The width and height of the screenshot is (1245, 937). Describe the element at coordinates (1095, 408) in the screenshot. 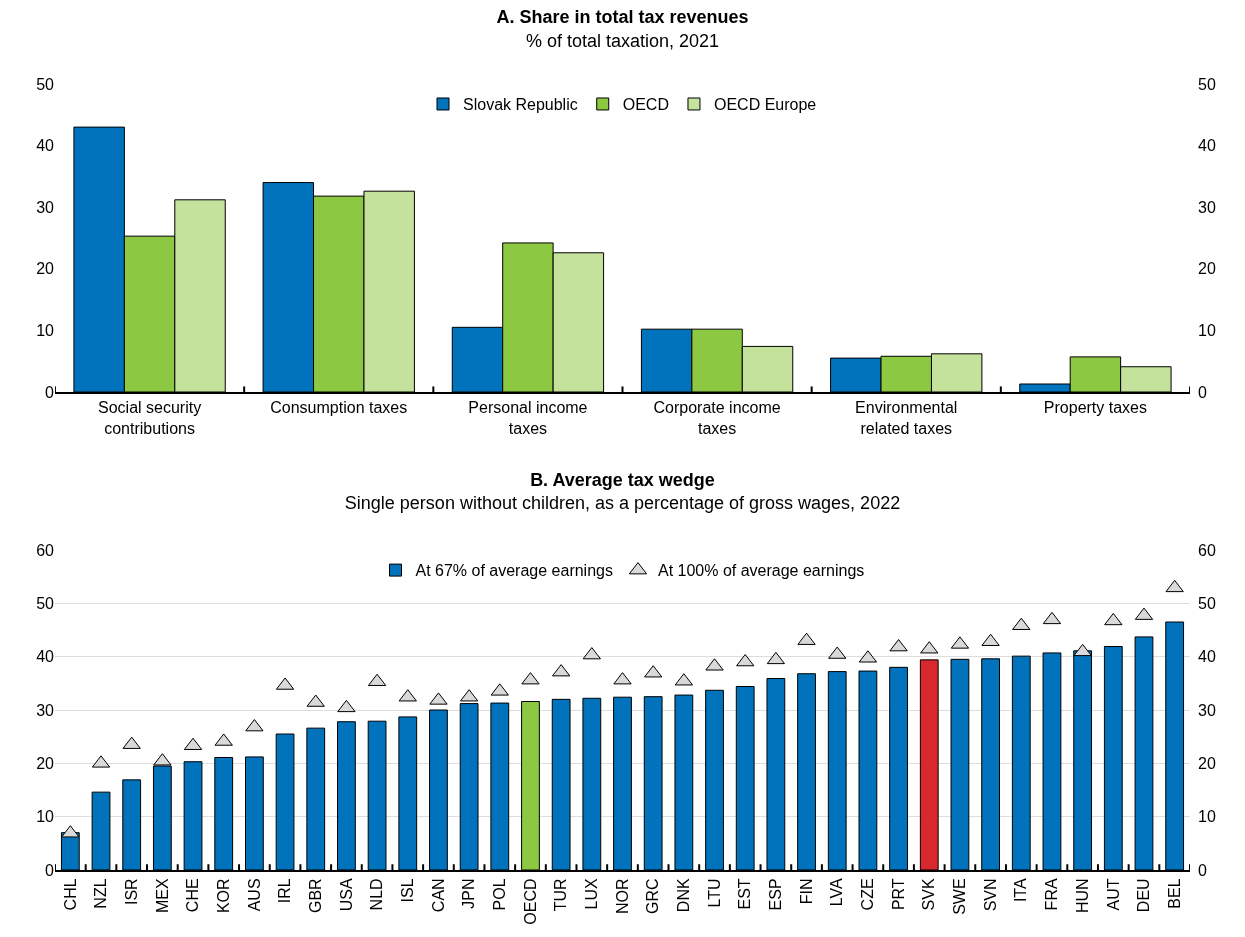

I see `x-tick-label: Property taxes` at that location.